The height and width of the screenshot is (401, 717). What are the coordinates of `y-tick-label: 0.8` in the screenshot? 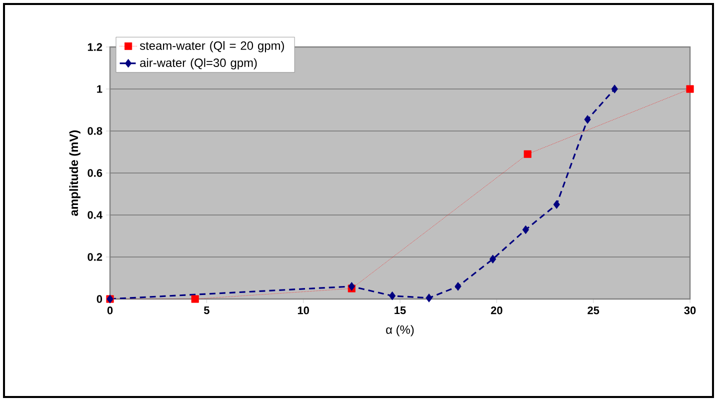 It's located at (95, 131).